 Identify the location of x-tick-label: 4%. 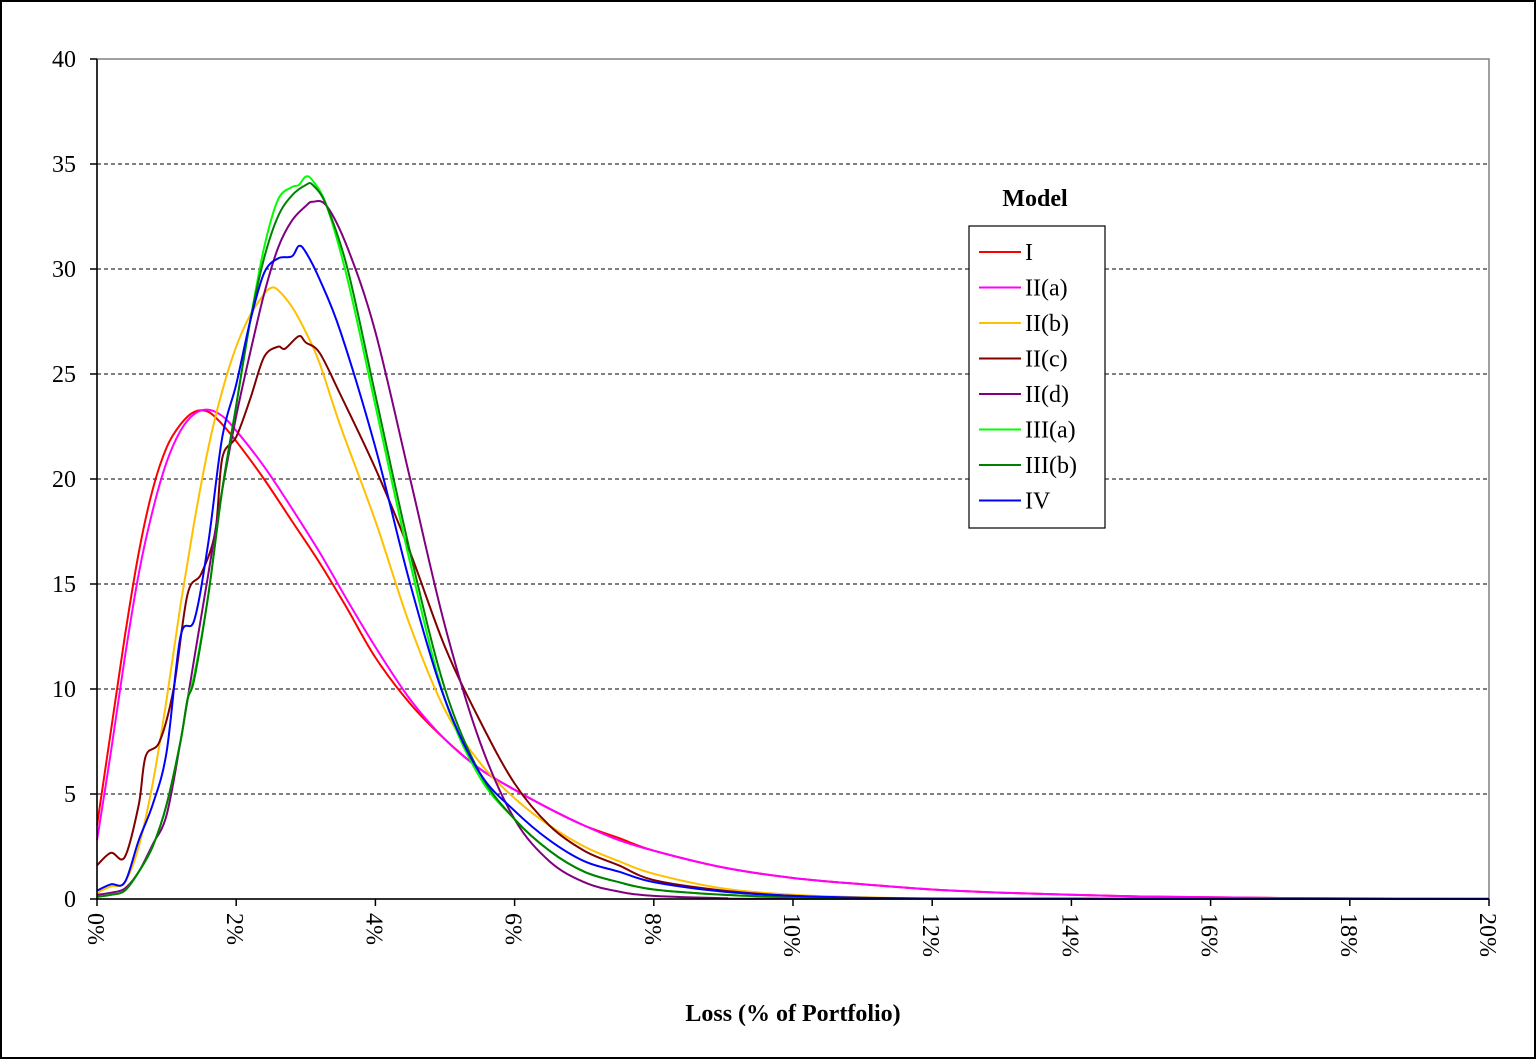
(373, 929).